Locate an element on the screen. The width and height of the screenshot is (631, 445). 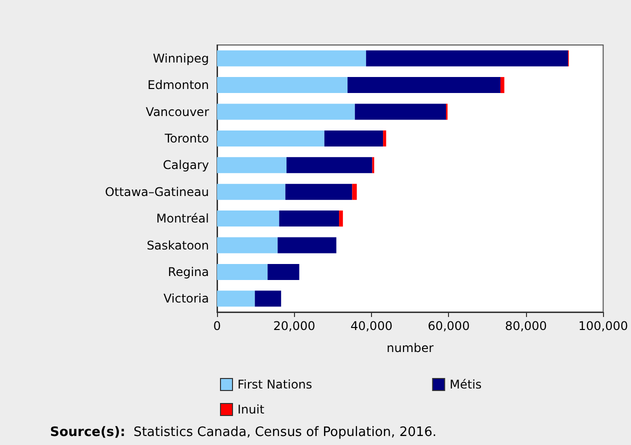
legend-label: Inuit is located at coordinates (251, 409).